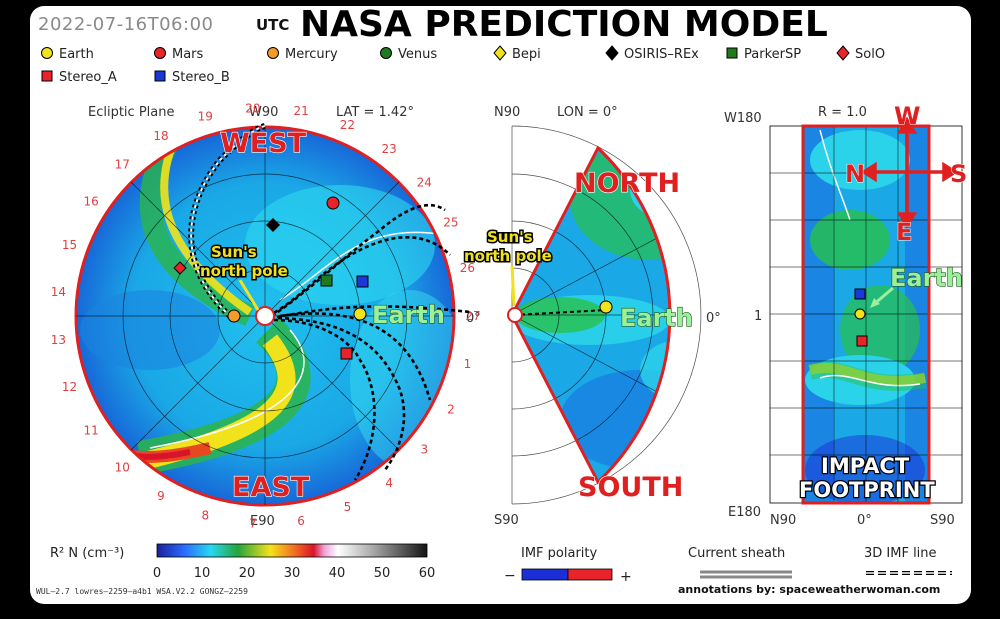 This screenshot has width=1000, height=619. What do you see at coordinates (900, 553) in the screenshot?
I see `imf-line-label: 3D IMF line` at bounding box center [900, 553].